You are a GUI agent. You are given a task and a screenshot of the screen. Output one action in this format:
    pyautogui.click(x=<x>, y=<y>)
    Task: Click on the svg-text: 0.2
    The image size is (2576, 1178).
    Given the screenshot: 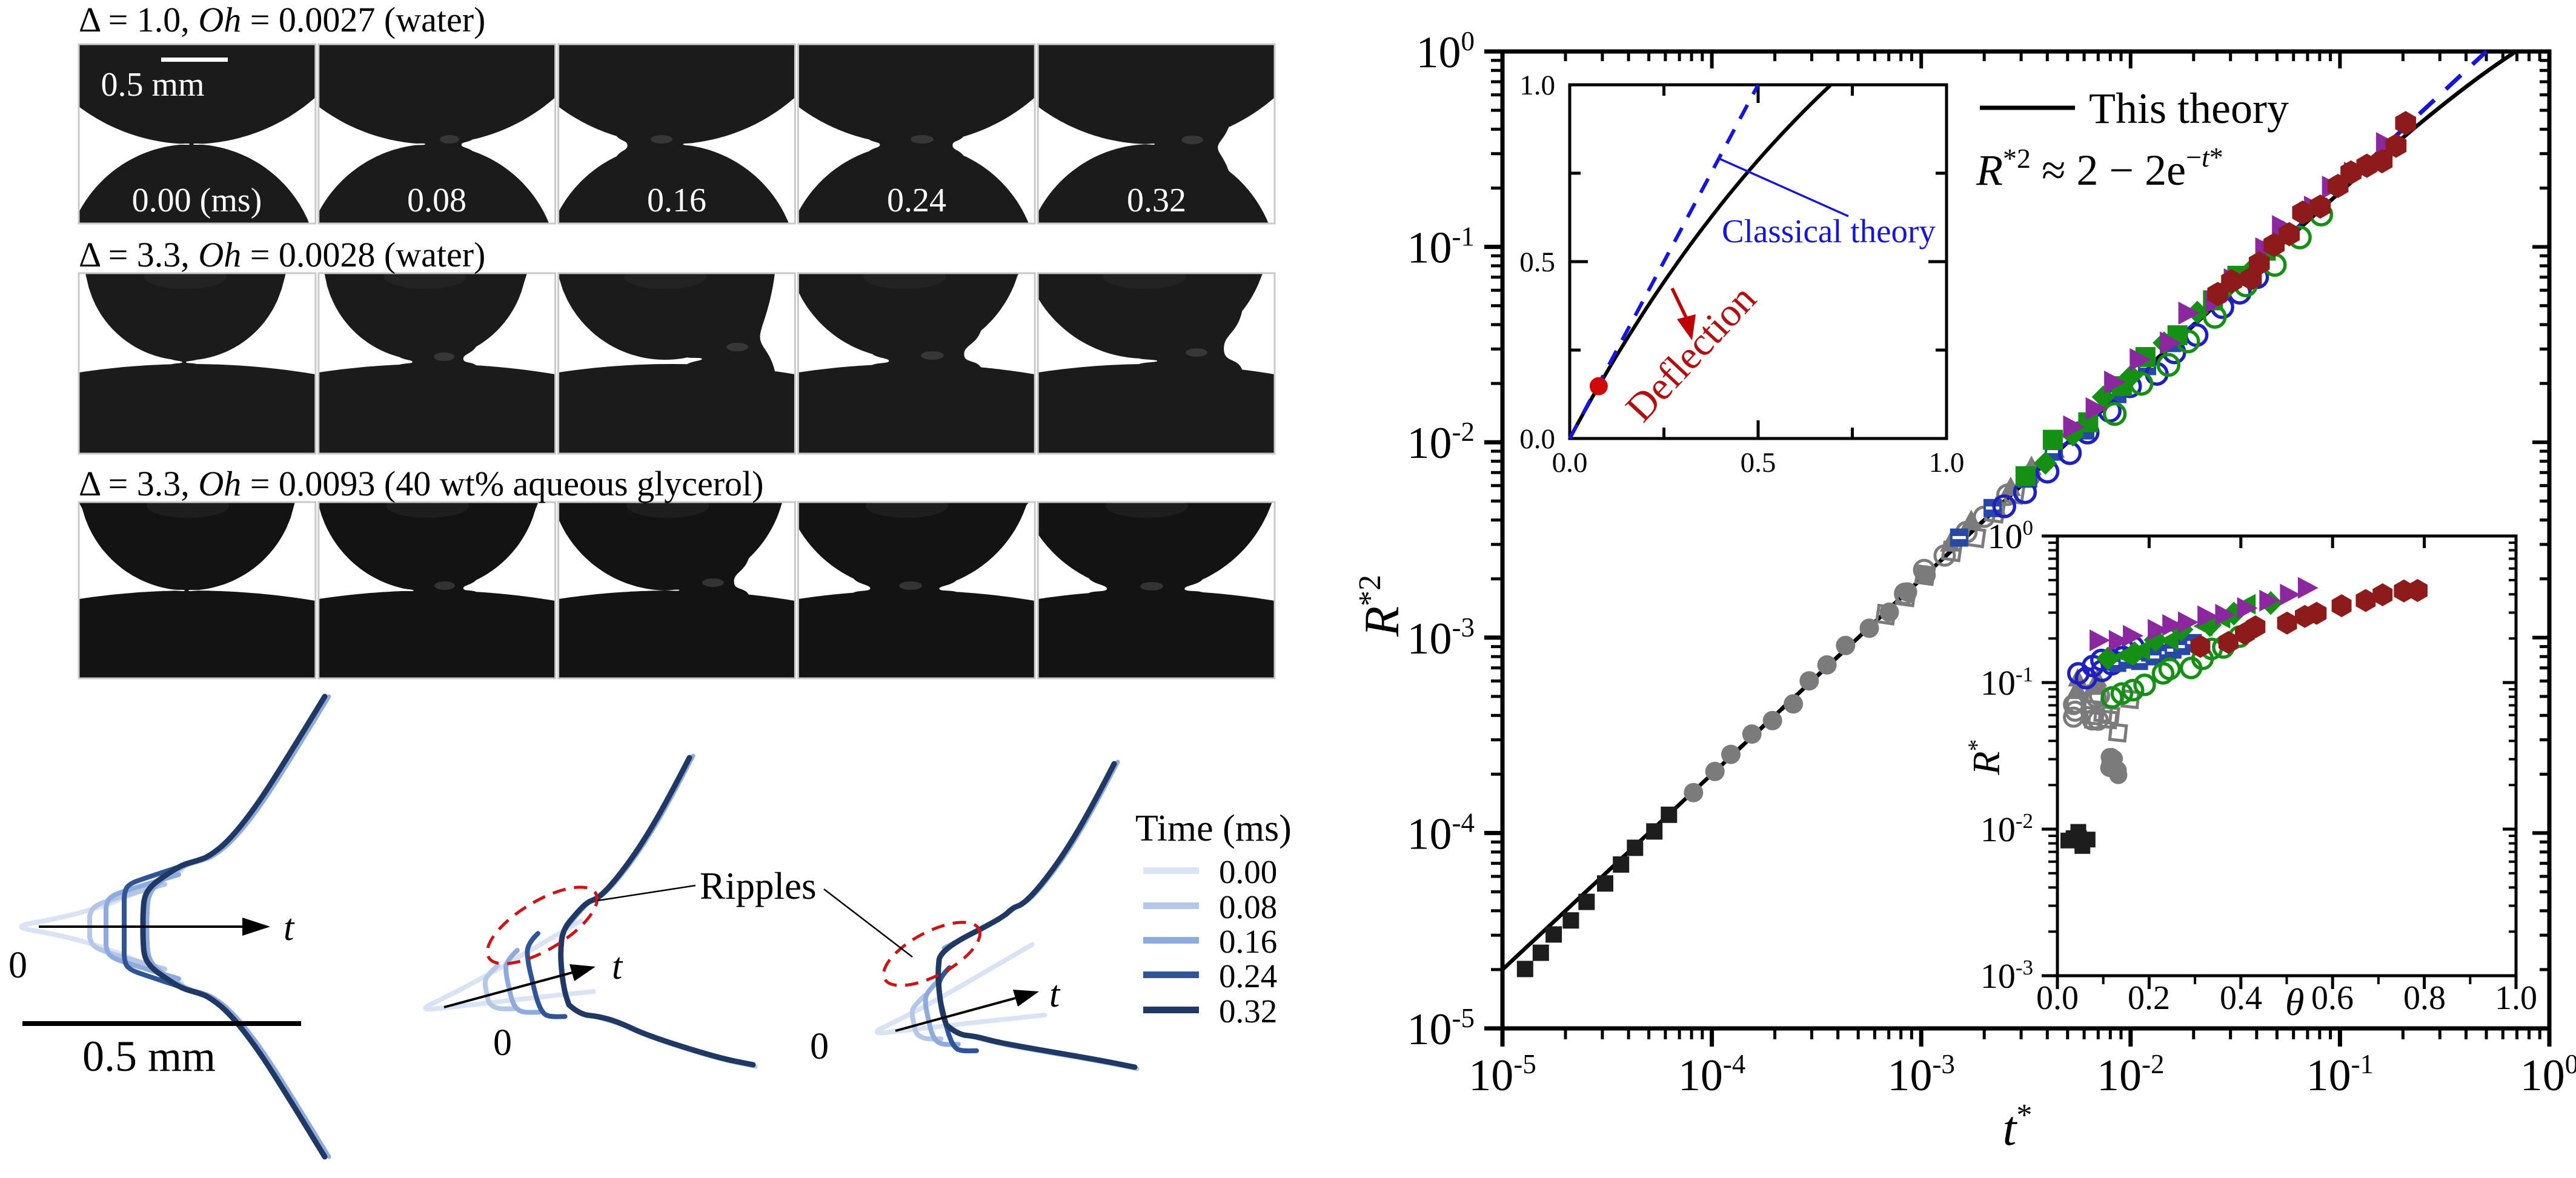 What is the action you would take?
    pyautogui.click(x=2149, y=998)
    